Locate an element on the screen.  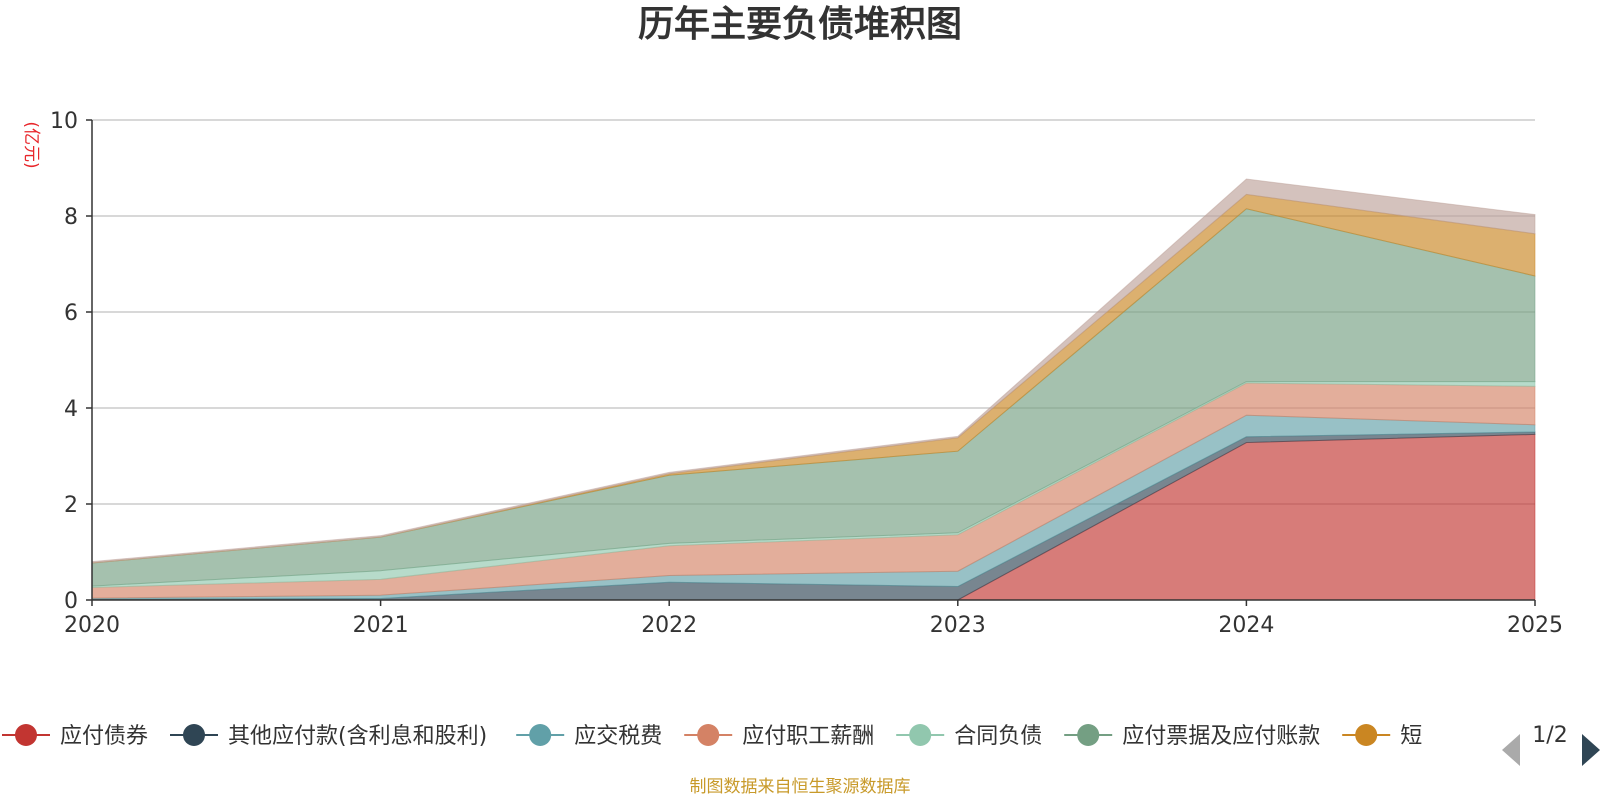
legend-label: 应付债券 is located at coordinates (104, 736).